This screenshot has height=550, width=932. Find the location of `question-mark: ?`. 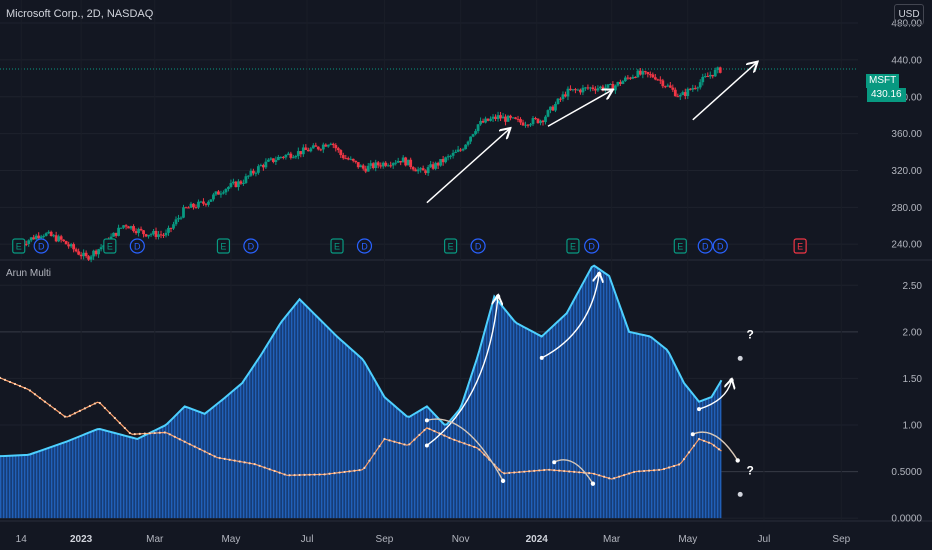

question-mark: ? is located at coordinates (750, 470).